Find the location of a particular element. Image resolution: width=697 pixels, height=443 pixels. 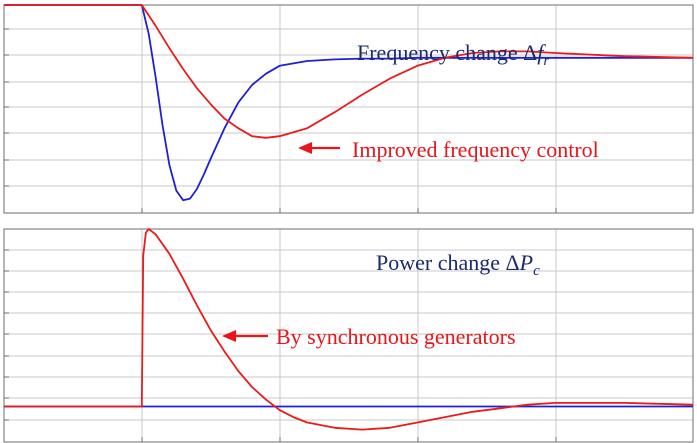

improved-frequency-control-label: Improved frequency control is located at coordinates (475, 149).